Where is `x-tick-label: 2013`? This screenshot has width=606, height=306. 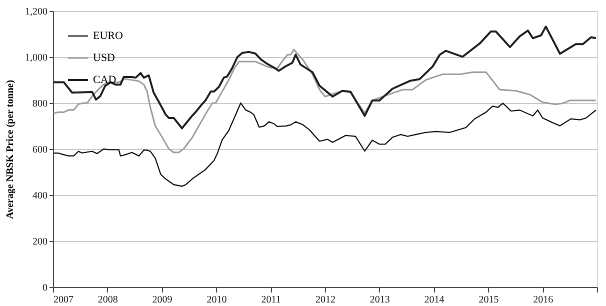
x-tick-label: 2013 is located at coordinates (380, 300).